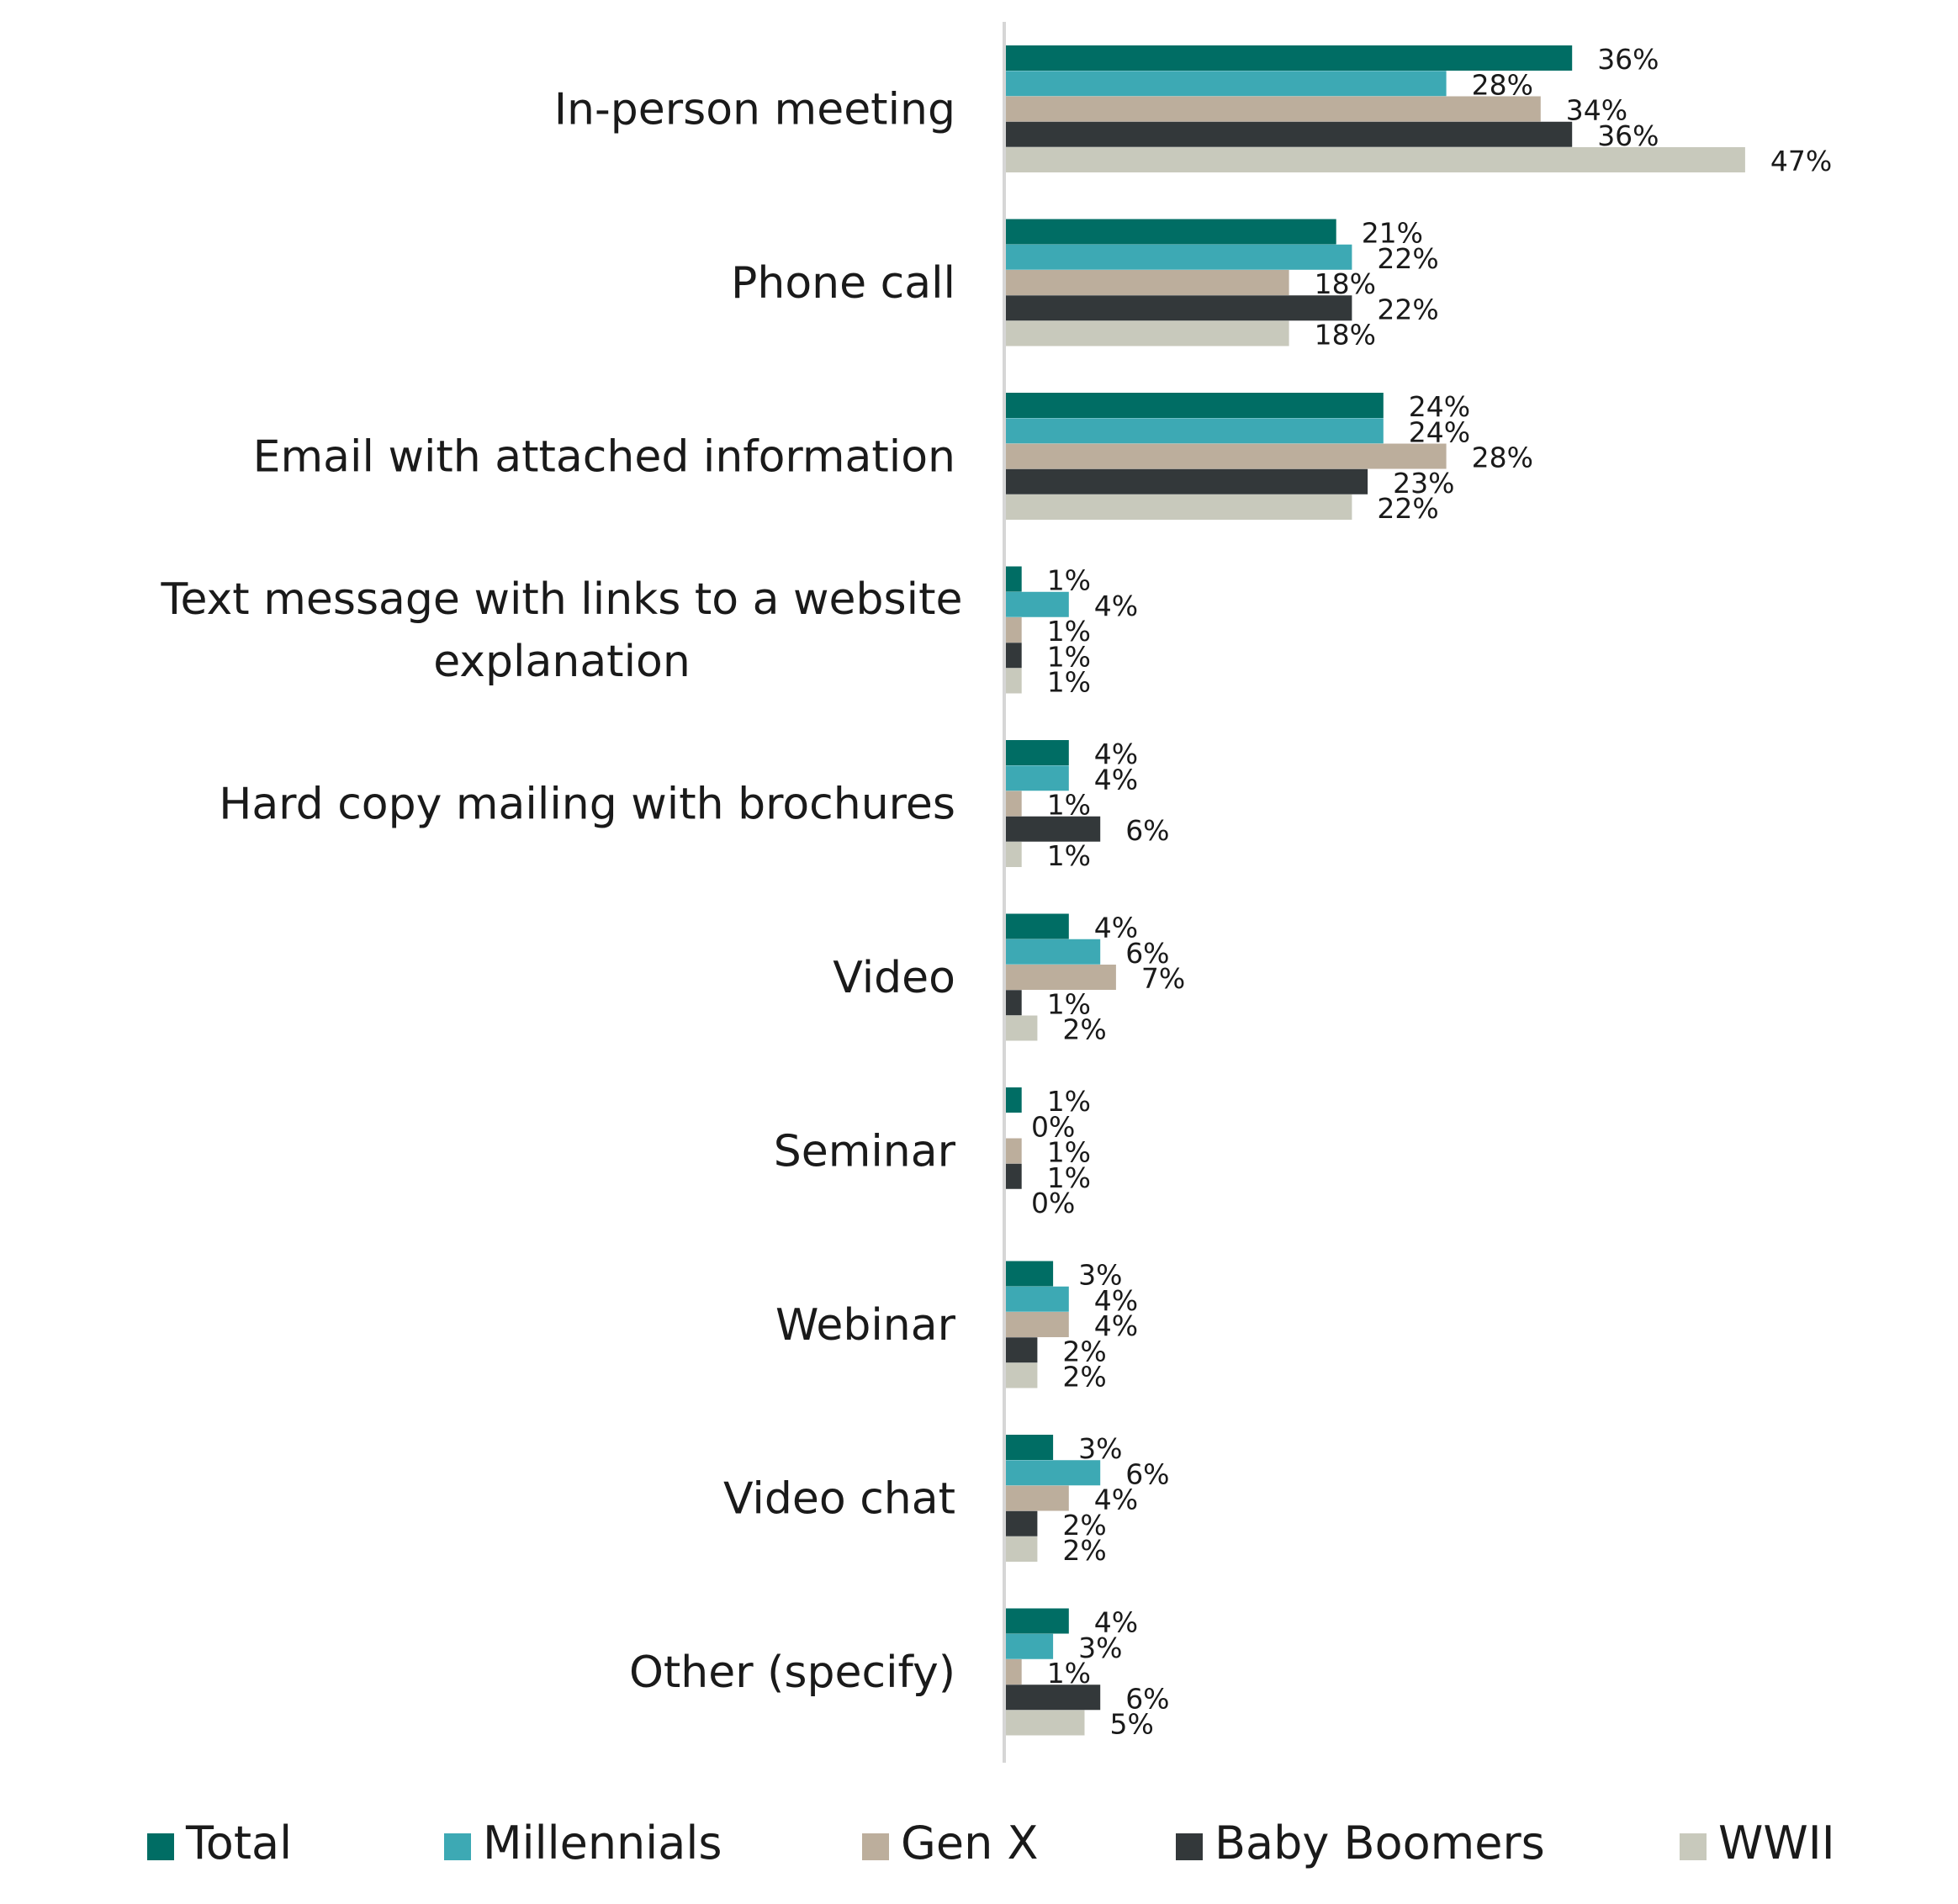  I want to click on value-label: 7%, so click(1163, 978).